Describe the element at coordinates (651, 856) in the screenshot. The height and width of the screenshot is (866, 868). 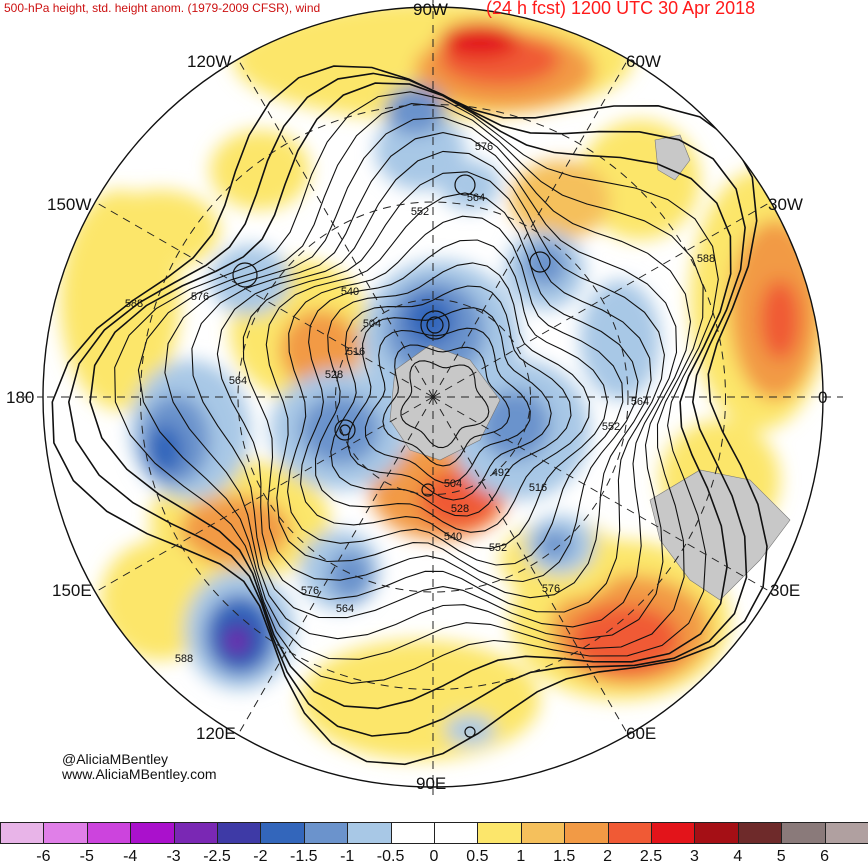
I see `colorbar-tick-label: 2.5` at that location.